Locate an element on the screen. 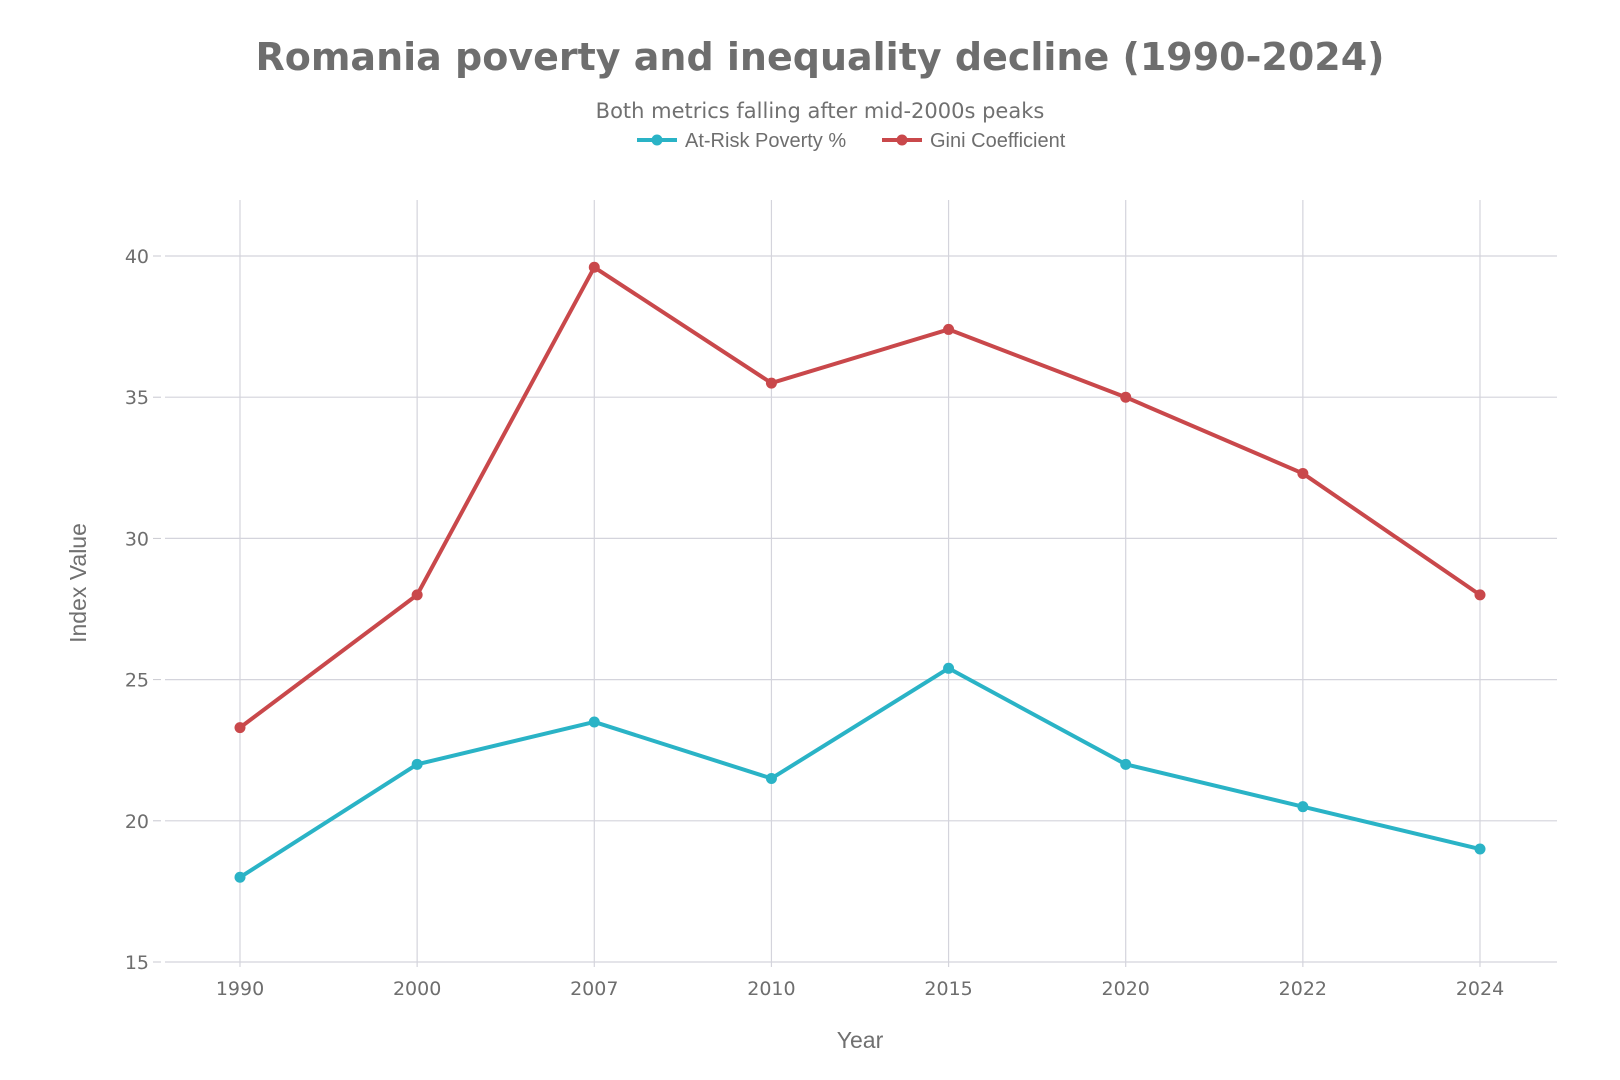  y-tick-label: 20 is located at coordinates (137, 822).